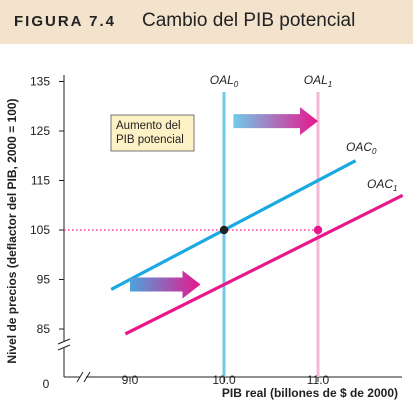  What do you see at coordinates (64, 345) in the screenshot?
I see `y-axis-break-gap` at bounding box center [64, 345].